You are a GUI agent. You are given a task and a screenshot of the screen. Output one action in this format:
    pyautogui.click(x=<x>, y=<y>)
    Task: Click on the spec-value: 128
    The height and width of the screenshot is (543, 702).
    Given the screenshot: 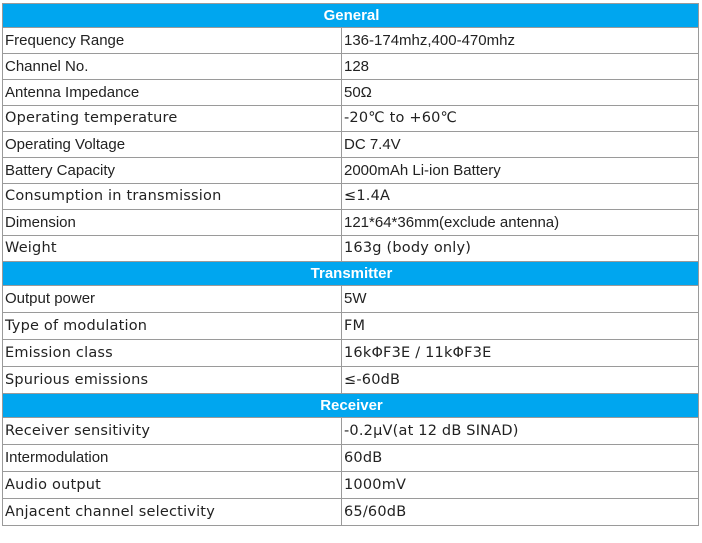 What is the action you would take?
    pyautogui.click(x=520, y=66)
    